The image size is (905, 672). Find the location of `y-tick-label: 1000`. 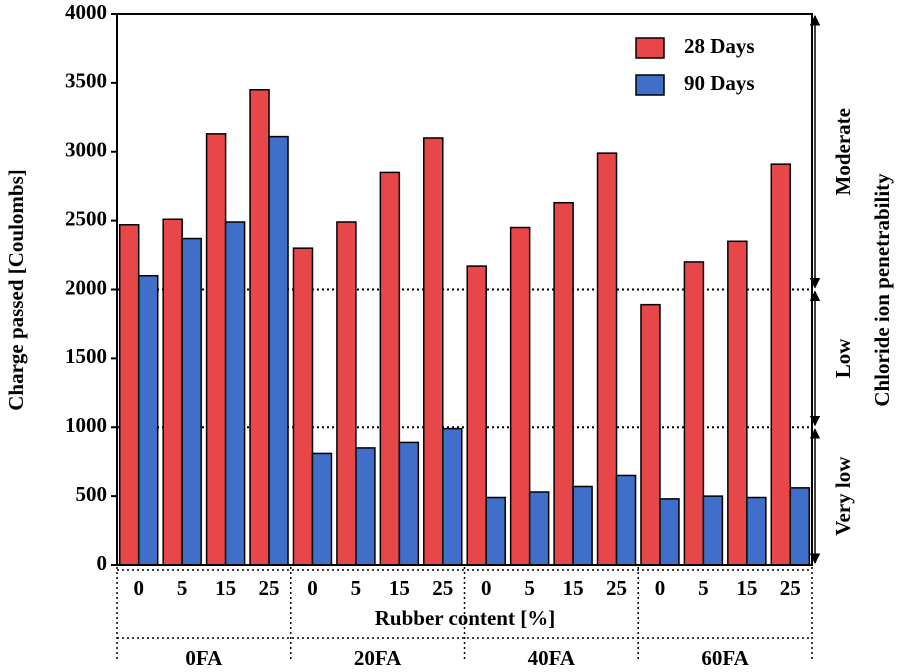

y-tick-label: 1000 is located at coordinates (86, 425).